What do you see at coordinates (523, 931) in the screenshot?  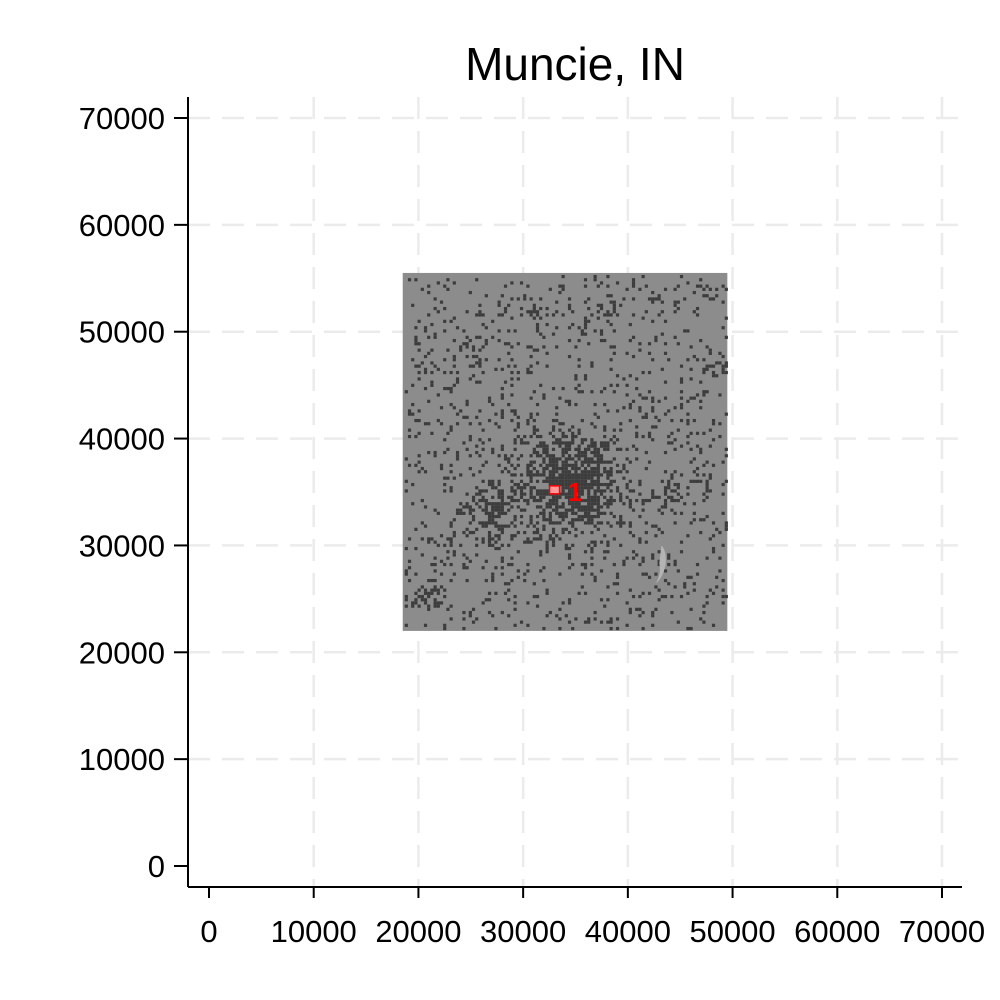 I see `x-tick-label: 30000` at bounding box center [523, 931].